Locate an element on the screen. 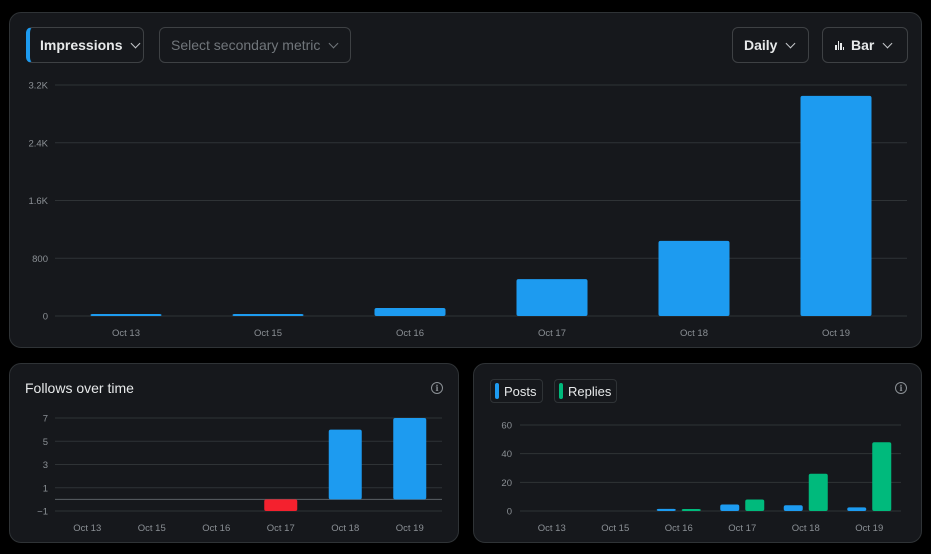 The image size is (931, 554). secondary-metric-placeholder: Select secondary metric is located at coordinates (246, 45).